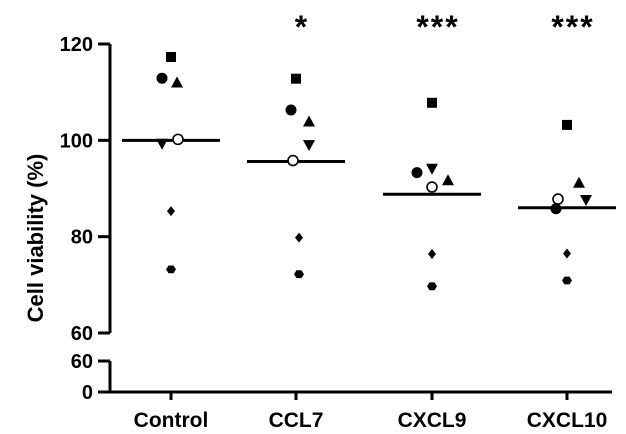  I want to click on significance-label: *, so click(302, 27).